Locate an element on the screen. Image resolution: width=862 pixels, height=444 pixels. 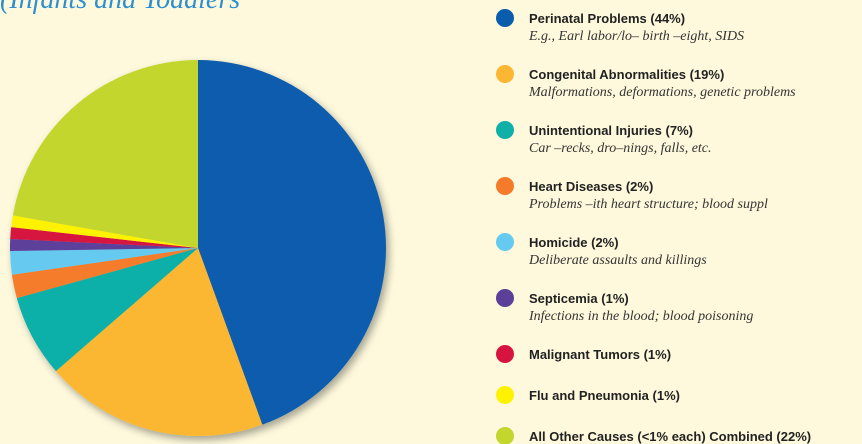
legend-description: Infections in the blood; blood poisoning is located at coordinates (640, 316).